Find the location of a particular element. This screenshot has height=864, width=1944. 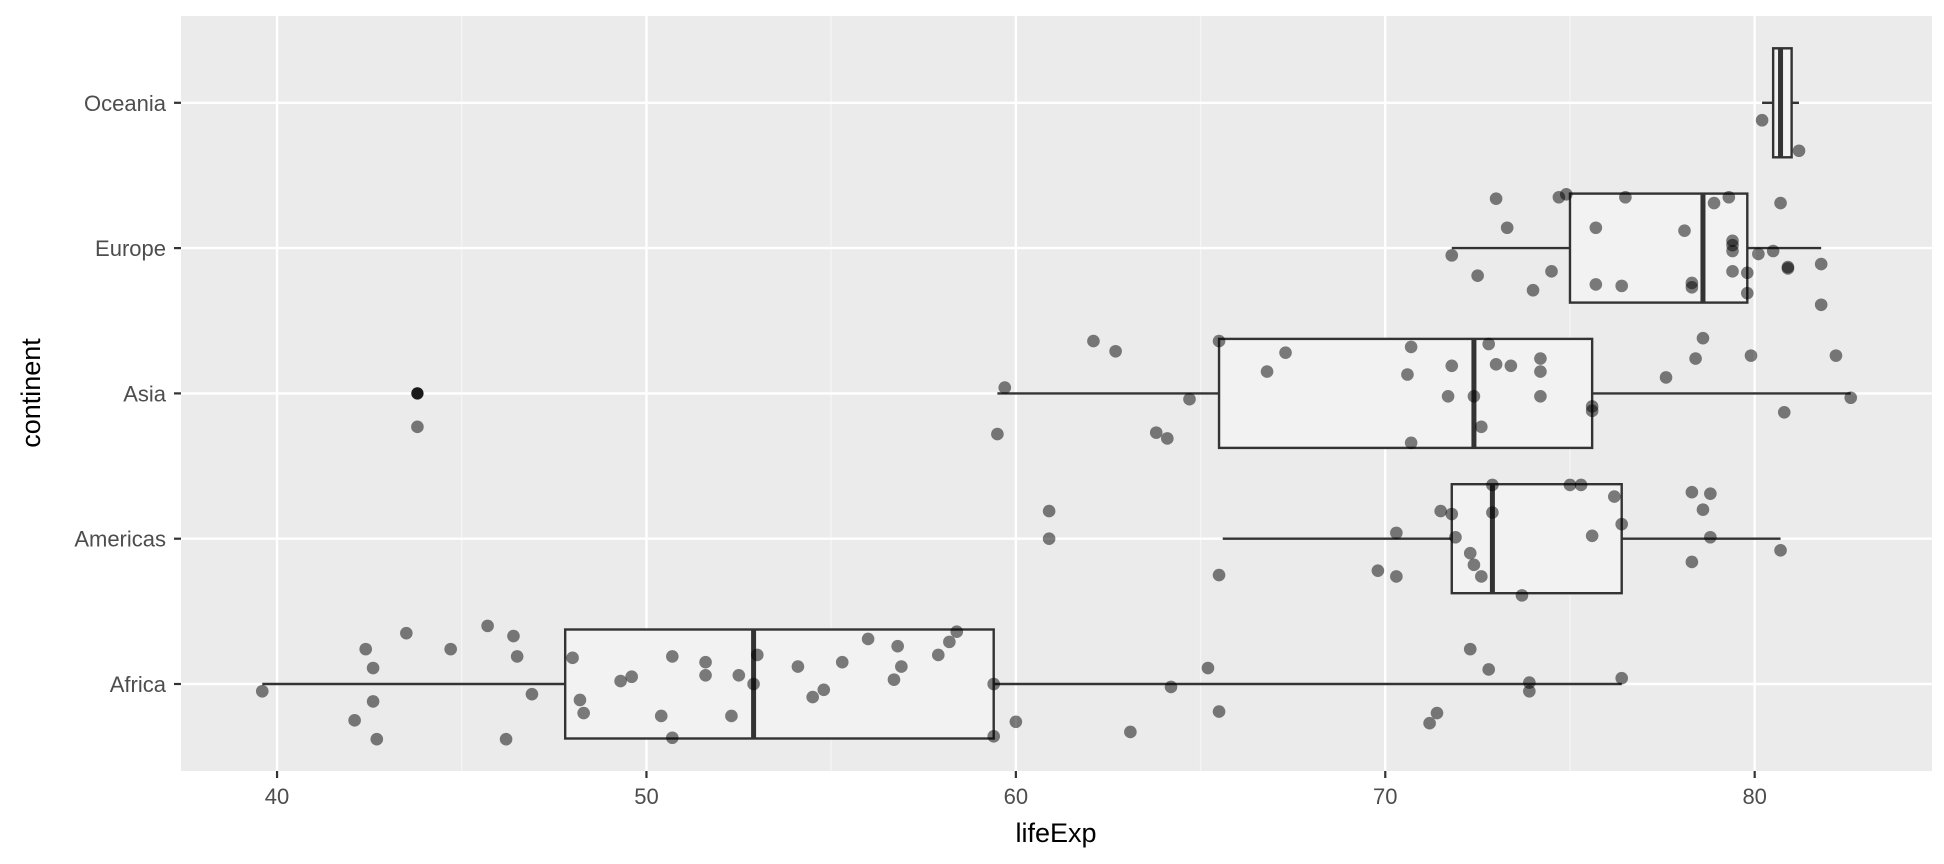

x-tick-label: 40 is located at coordinates (277, 796).